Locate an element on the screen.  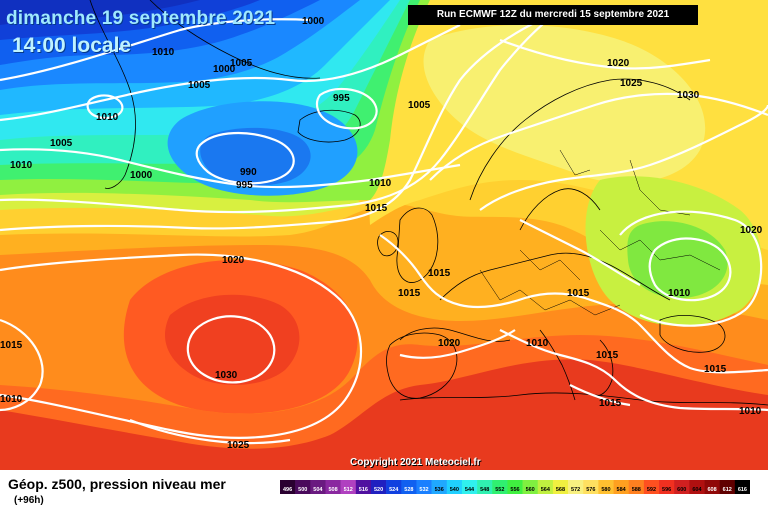
legend-tick-label: 556 is located at coordinates (514, 490).